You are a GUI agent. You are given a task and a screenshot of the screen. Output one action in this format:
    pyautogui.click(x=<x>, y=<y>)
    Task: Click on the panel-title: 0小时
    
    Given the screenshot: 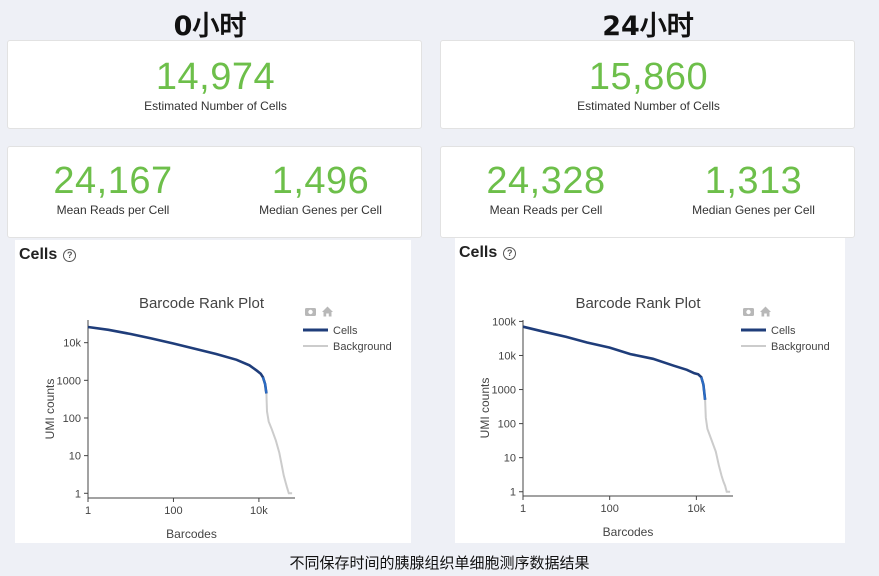 What is the action you would take?
    pyautogui.click(x=210, y=26)
    